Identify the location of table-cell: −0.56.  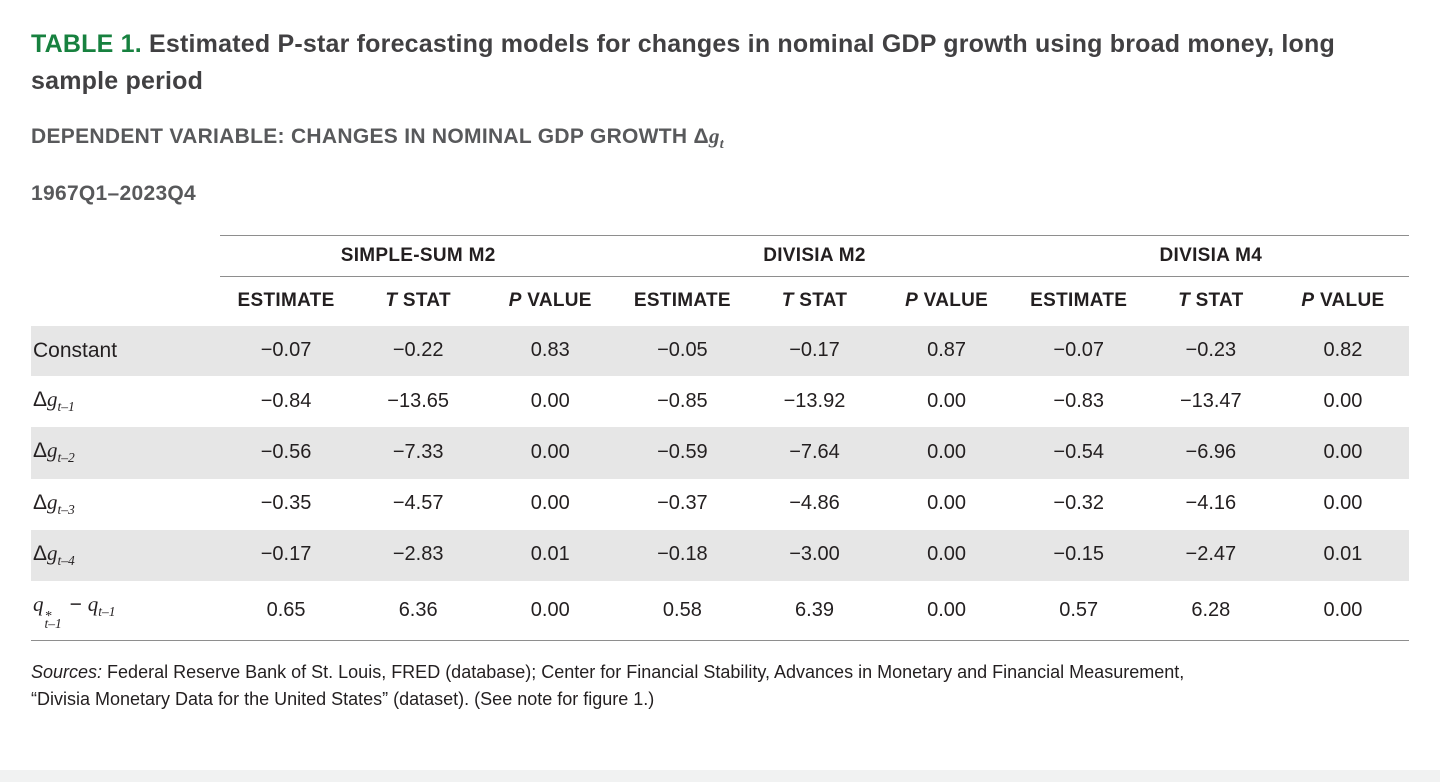
(286, 451).